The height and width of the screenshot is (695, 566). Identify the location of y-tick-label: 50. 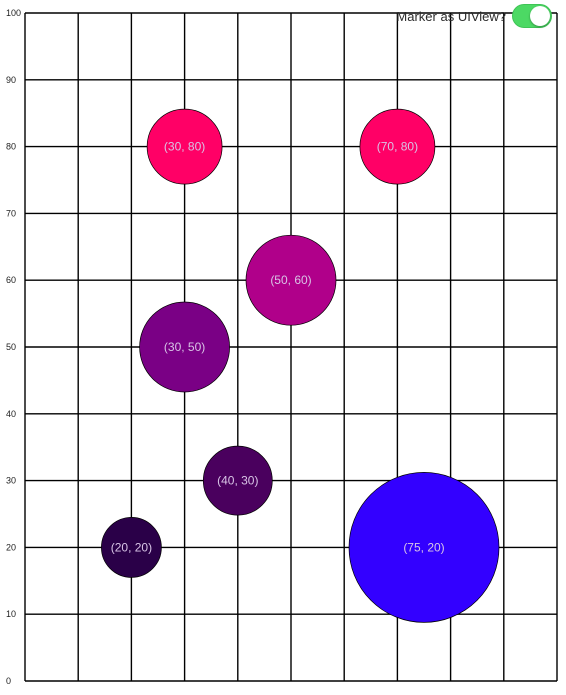
(11, 347).